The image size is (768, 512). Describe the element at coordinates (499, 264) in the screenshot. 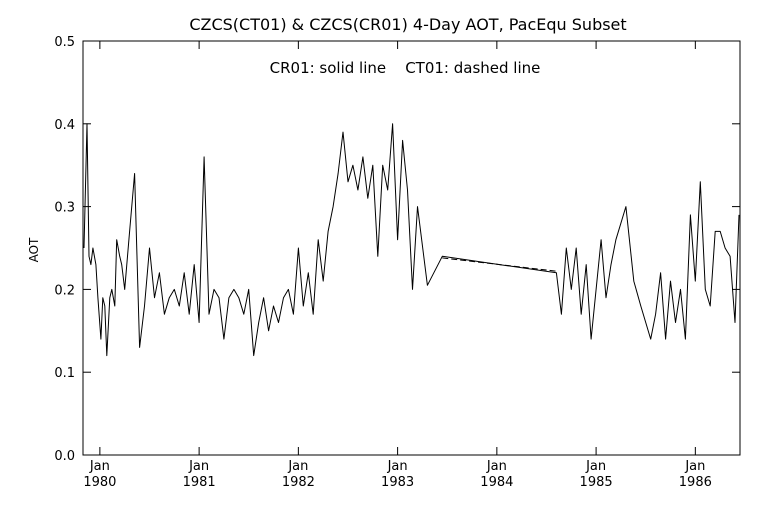

I see `series-line-ct01` at that location.